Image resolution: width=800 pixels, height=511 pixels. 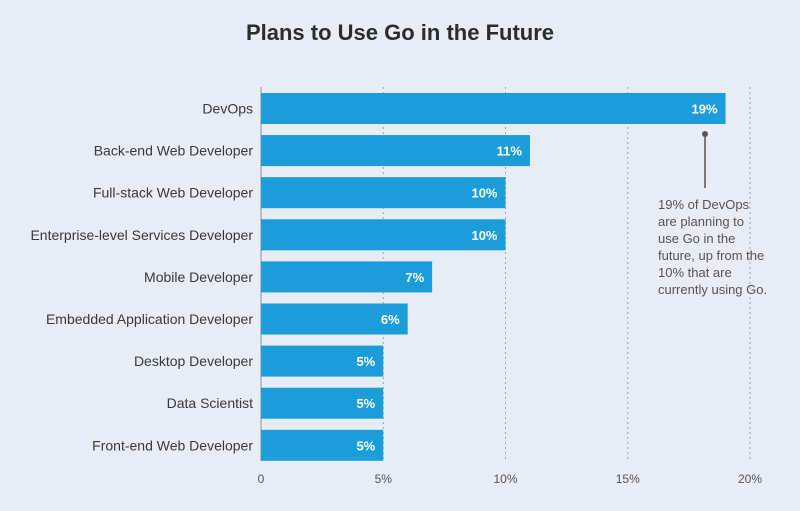 What do you see at coordinates (750, 479) in the screenshot?
I see `x-tick-label: 20%` at bounding box center [750, 479].